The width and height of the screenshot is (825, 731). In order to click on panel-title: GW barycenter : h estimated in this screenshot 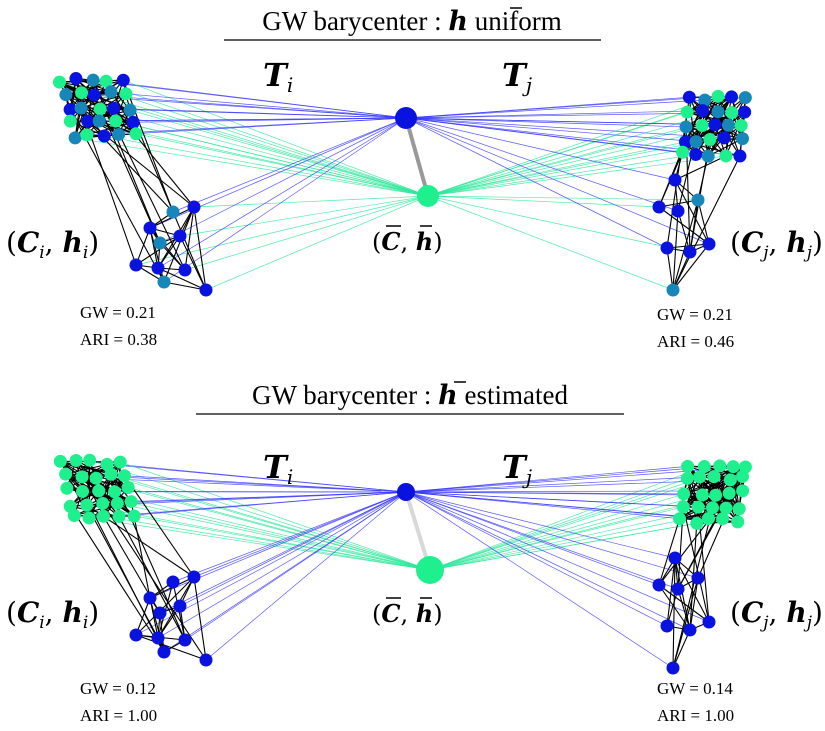, I will do `click(410, 395)`.